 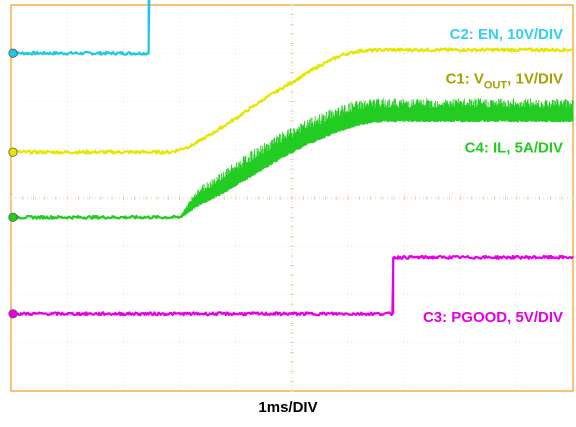 What do you see at coordinates (13, 183) in the screenshot?
I see `channel-markers` at bounding box center [13, 183].